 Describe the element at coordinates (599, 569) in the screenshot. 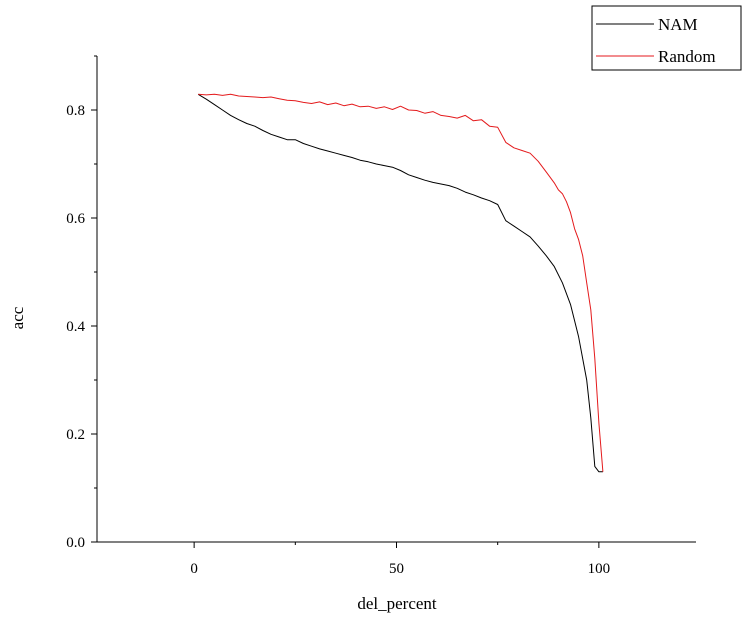

I see `x-tick-label: 100` at that location.